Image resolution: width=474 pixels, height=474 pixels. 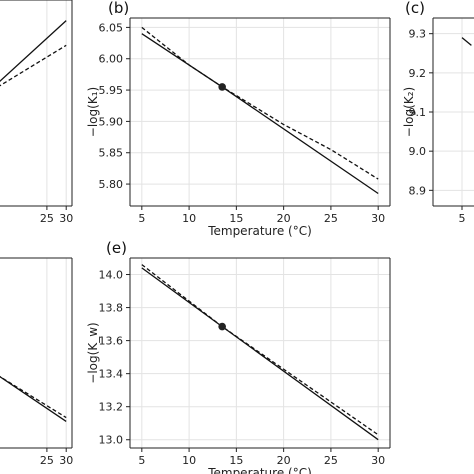 What do you see at coordinates (111, 27) in the screenshot?
I see `y-tick-label: 6.05` at bounding box center [111, 27].